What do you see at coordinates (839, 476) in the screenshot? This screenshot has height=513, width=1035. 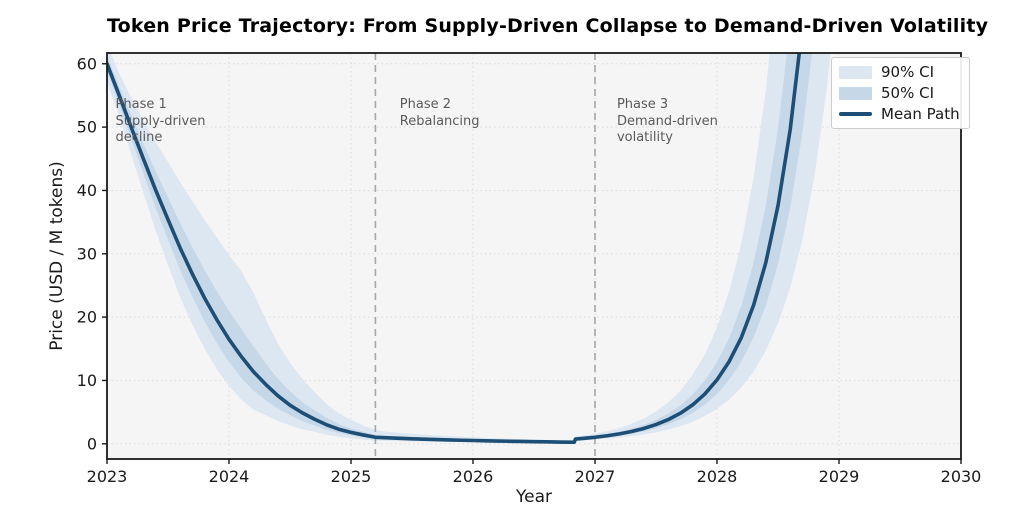 I see `x-tick-label: 2029` at bounding box center [839, 476].